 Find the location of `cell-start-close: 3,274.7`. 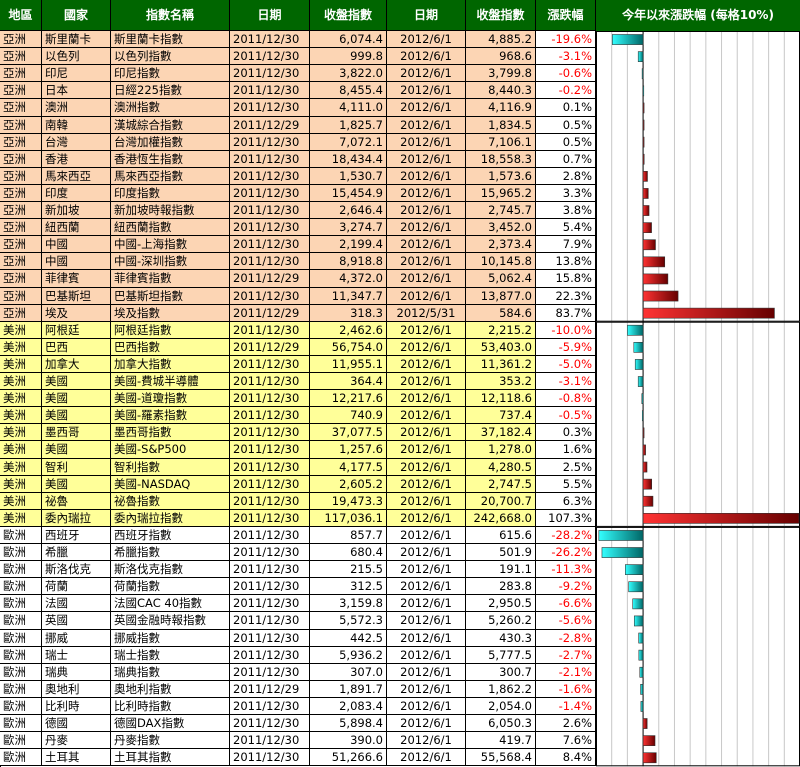

cell-start-close: 3,274.7 is located at coordinates (348, 227).